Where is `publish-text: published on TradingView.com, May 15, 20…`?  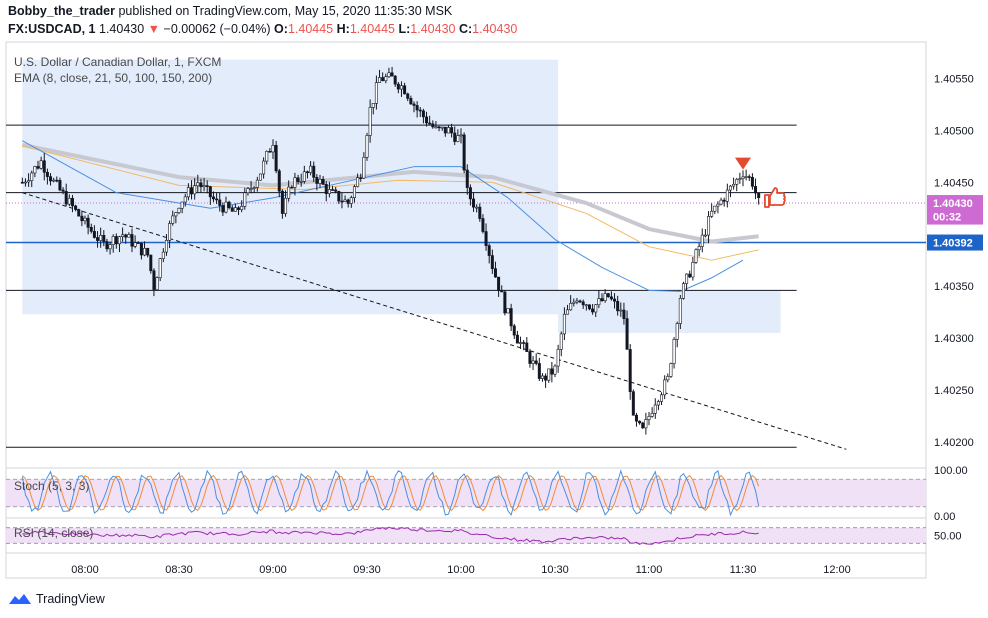 publish-text: published on TradingView.com, May 15, 20… is located at coordinates (285, 11).